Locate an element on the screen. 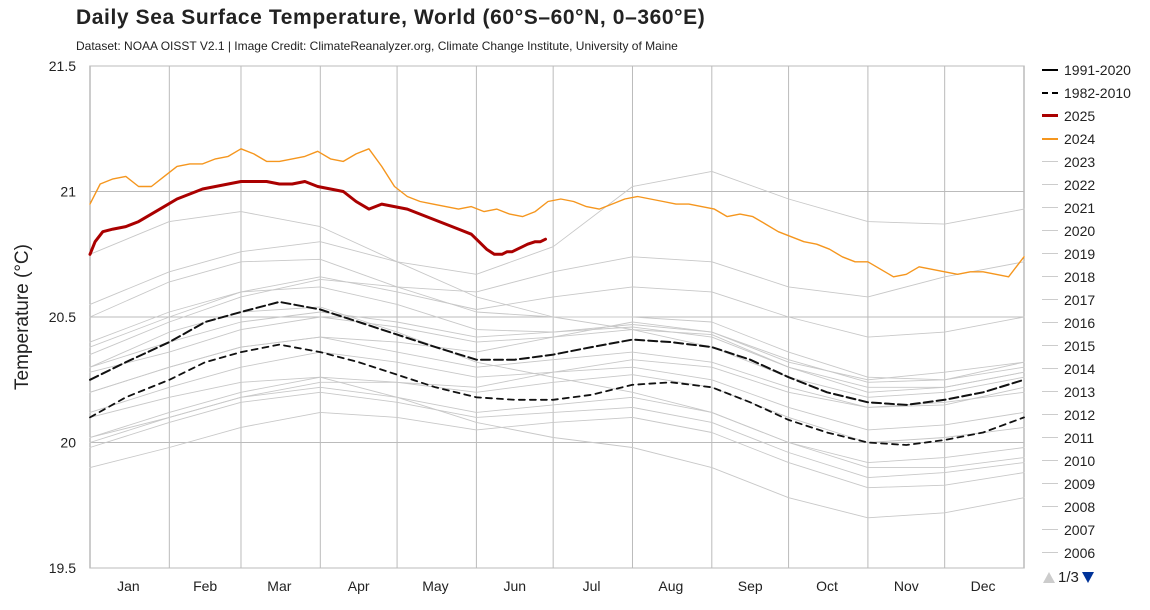 The width and height of the screenshot is (1150, 610). legend-item-2018: 2018 is located at coordinates (1094, 276).